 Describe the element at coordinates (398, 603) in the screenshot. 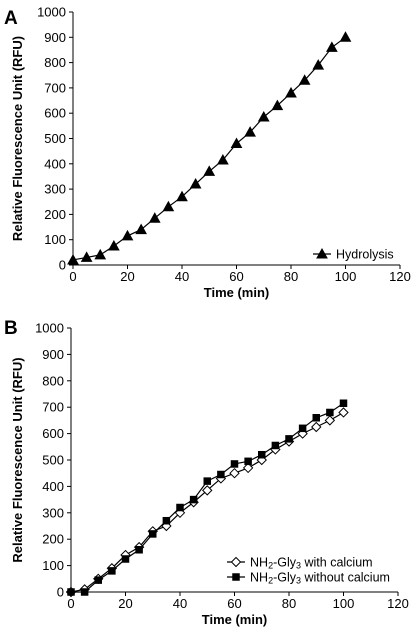

I see `panel-b-x-tick-label: 120` at that location.